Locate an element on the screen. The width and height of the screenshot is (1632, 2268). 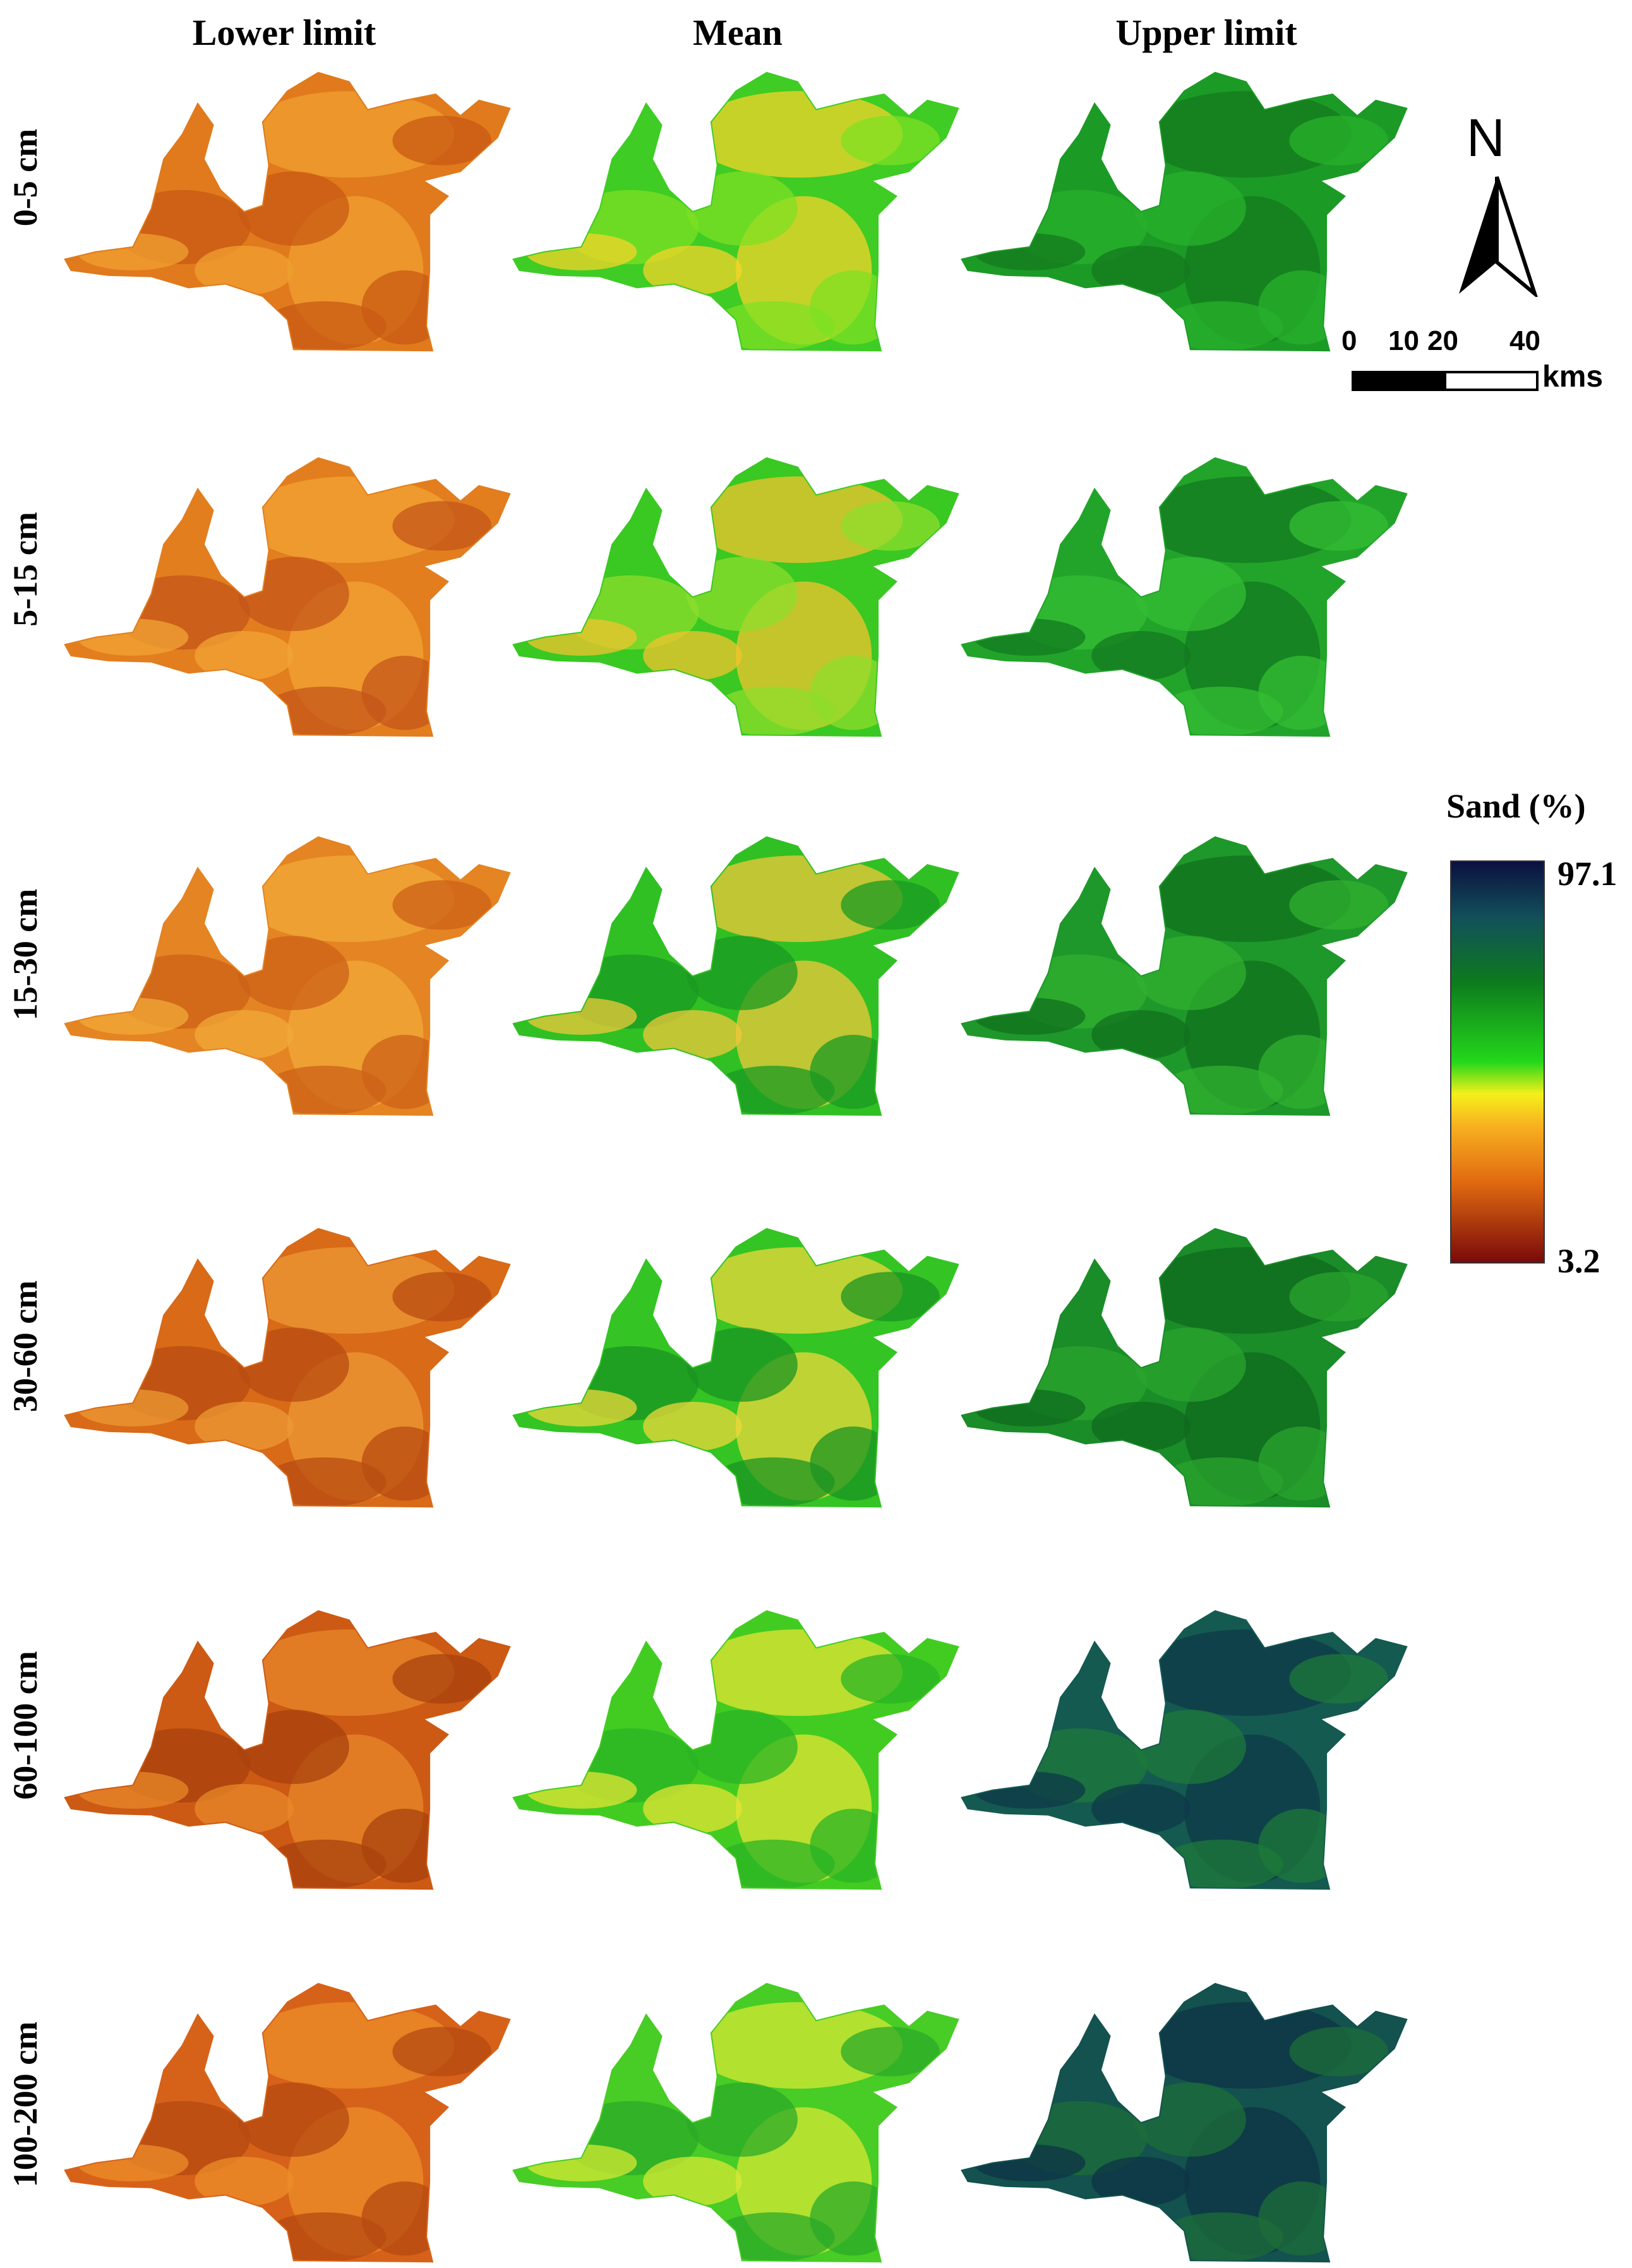
scale-unit: kms is located at coordinates (1573, 377).